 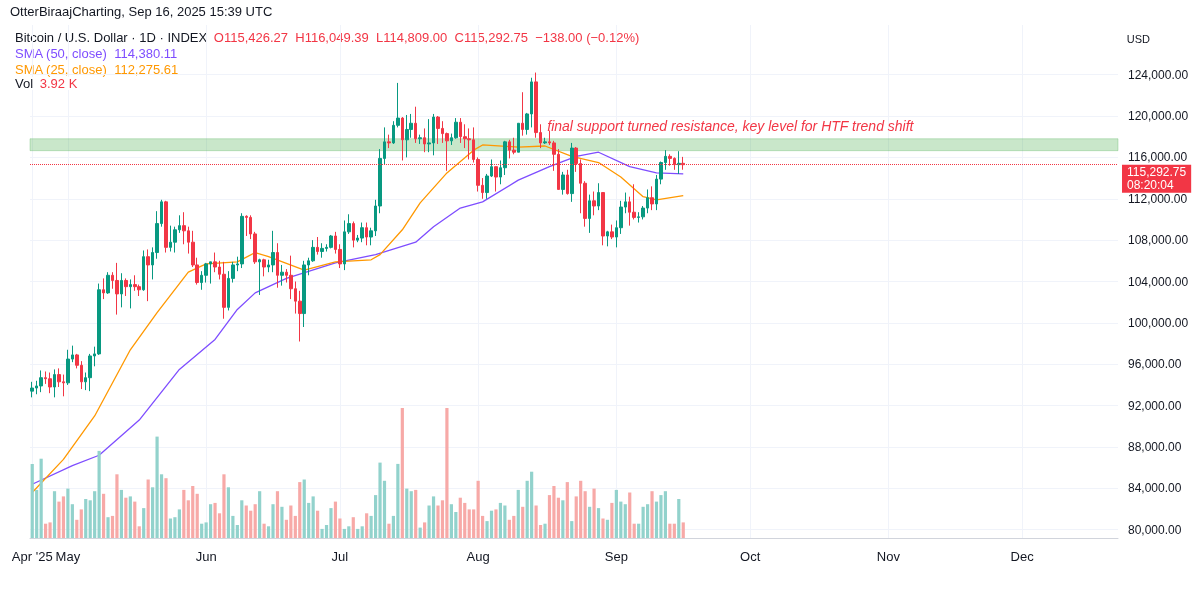 What do you see at coordinates (146, 53) in the screenshot?
I see `annotation: 114,380.11` at bounding box center [146, 53].